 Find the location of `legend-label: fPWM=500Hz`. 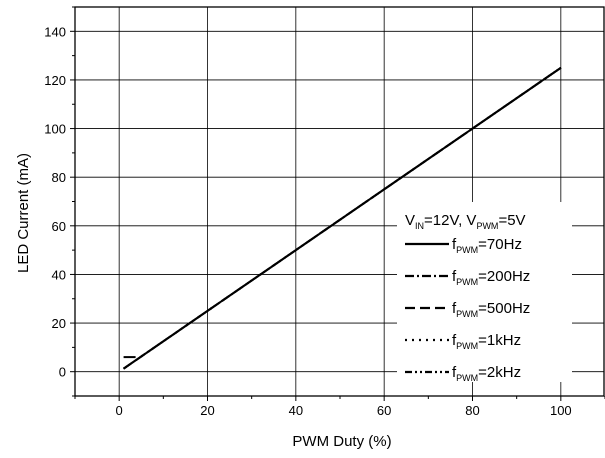

legend-label: fPWM=500Hz is located at coordinates (491, 309).